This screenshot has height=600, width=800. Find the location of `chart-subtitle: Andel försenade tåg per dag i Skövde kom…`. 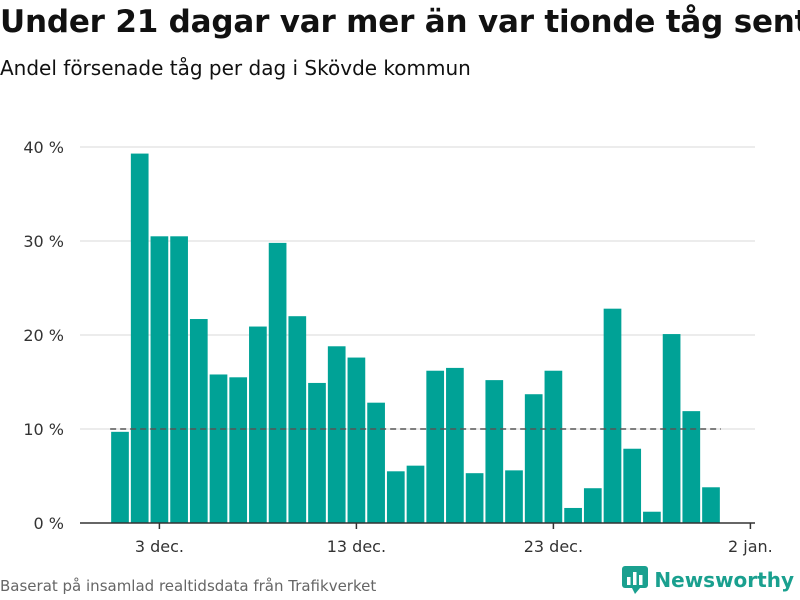

chart-subtitle: Andel försenade tåg per dag i Skövde kom… is located at coordinates (235, 68).